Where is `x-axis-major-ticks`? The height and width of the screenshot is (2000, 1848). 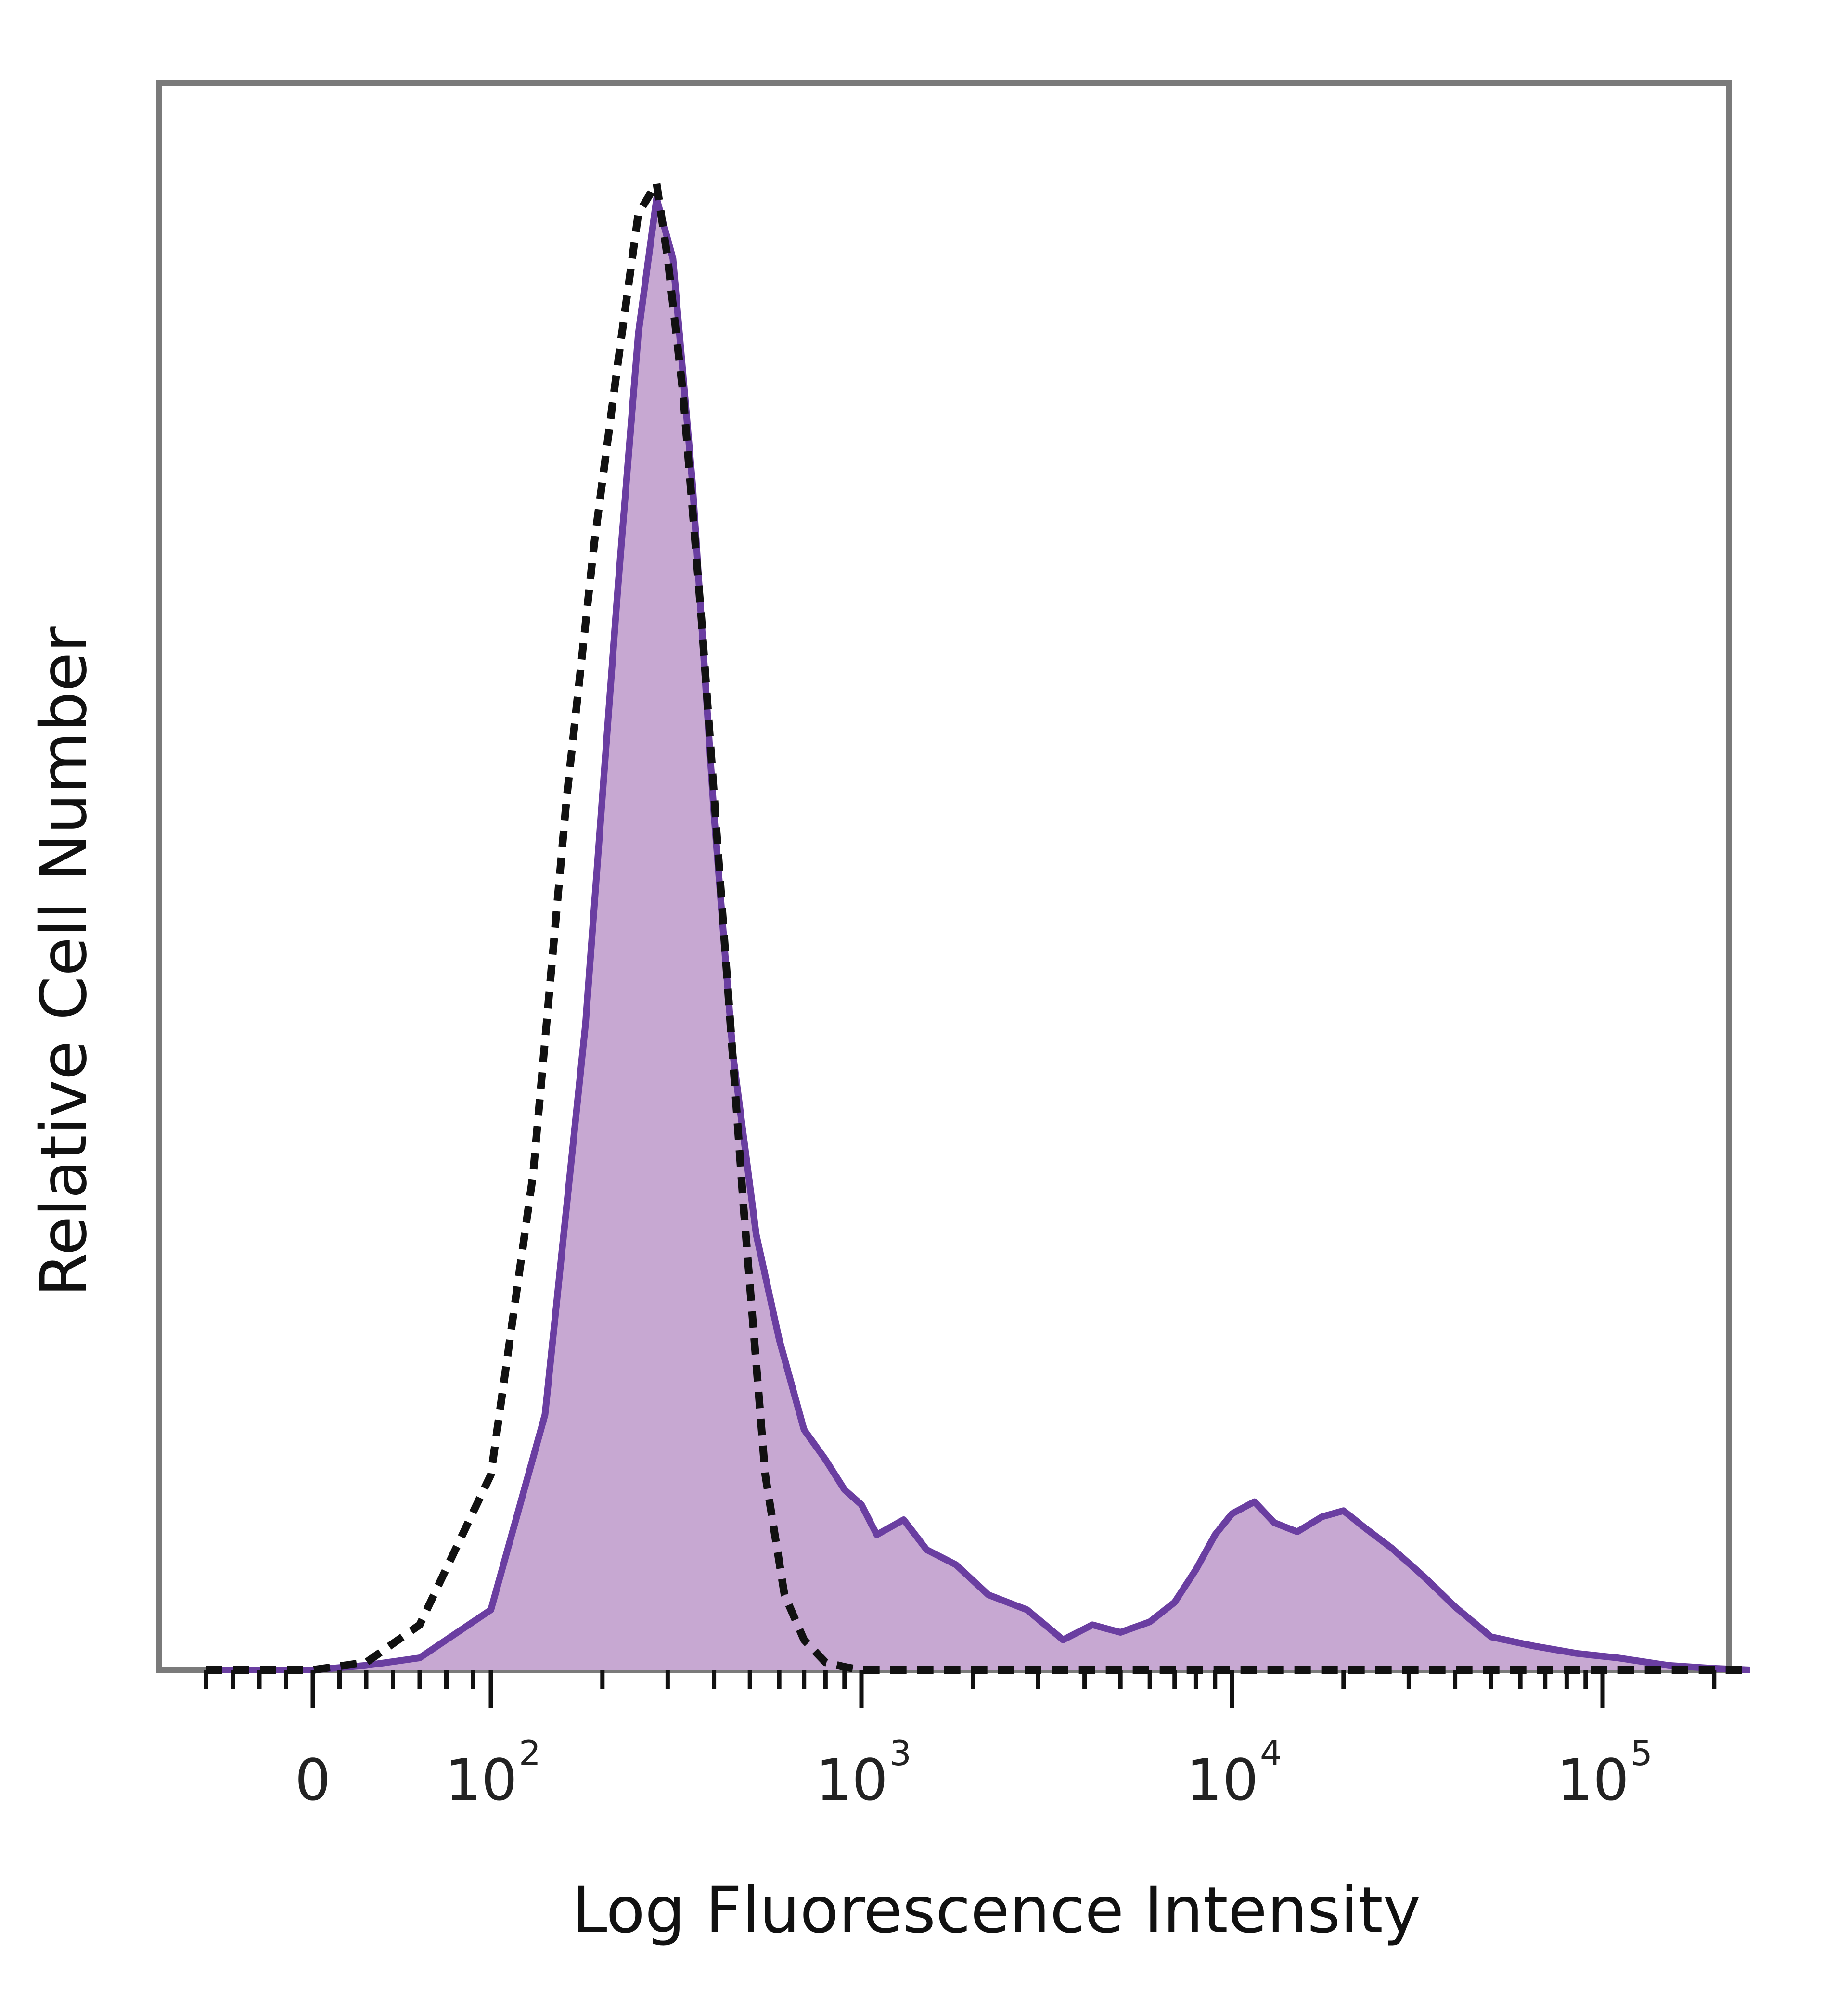
x-axis-major-ticks is located at coordinates (957, 1689).